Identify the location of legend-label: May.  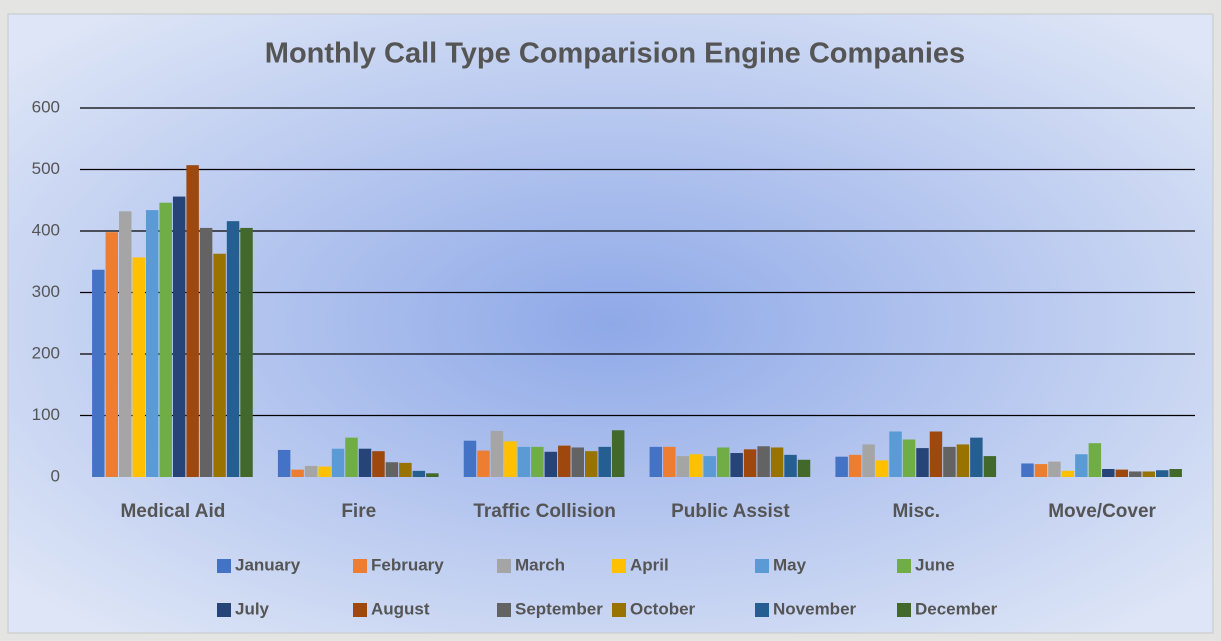
(790, 564).